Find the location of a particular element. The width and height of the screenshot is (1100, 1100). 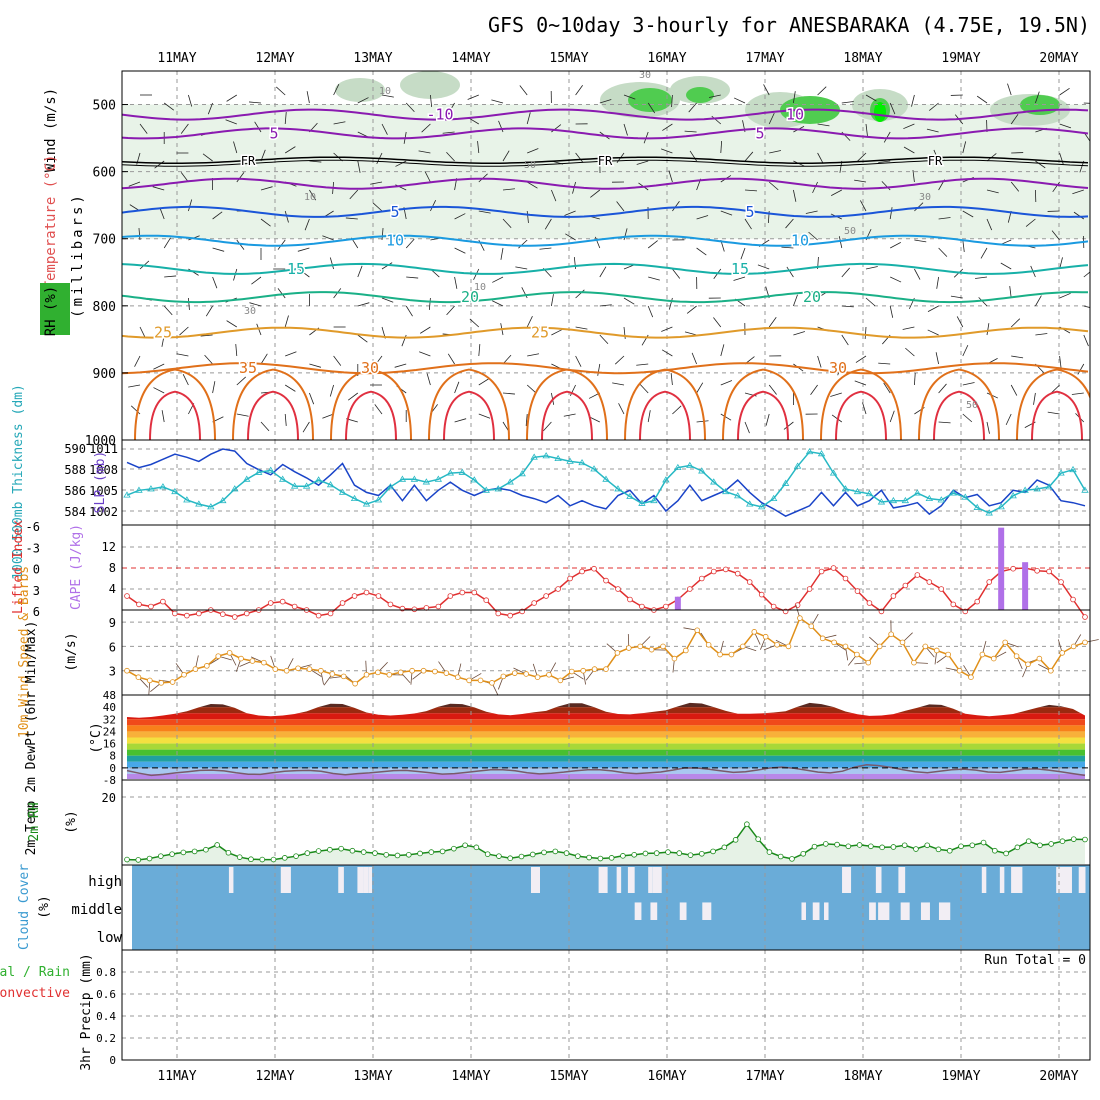

rh-contour-label: 30 is located at coordinates (645, 75).